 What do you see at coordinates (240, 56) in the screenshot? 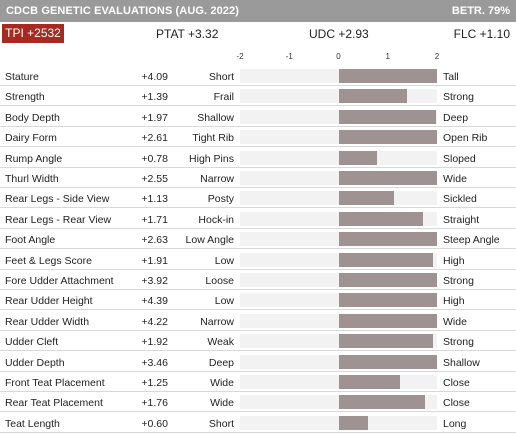
I see `axis-tick-label: -2` at bounding box center [240, 56].